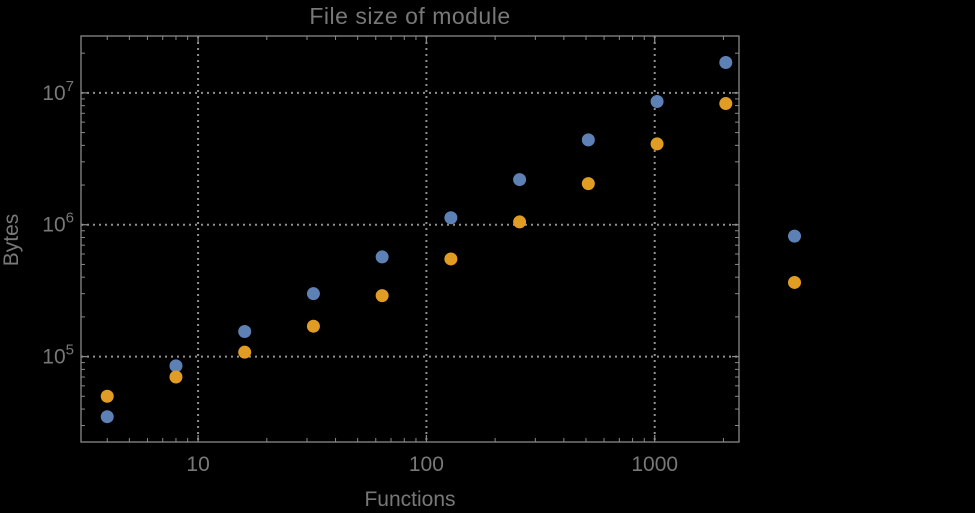 This screenshot has width=975, height=513. I want to click on x-axis-label: Functions, so click(410, 499).